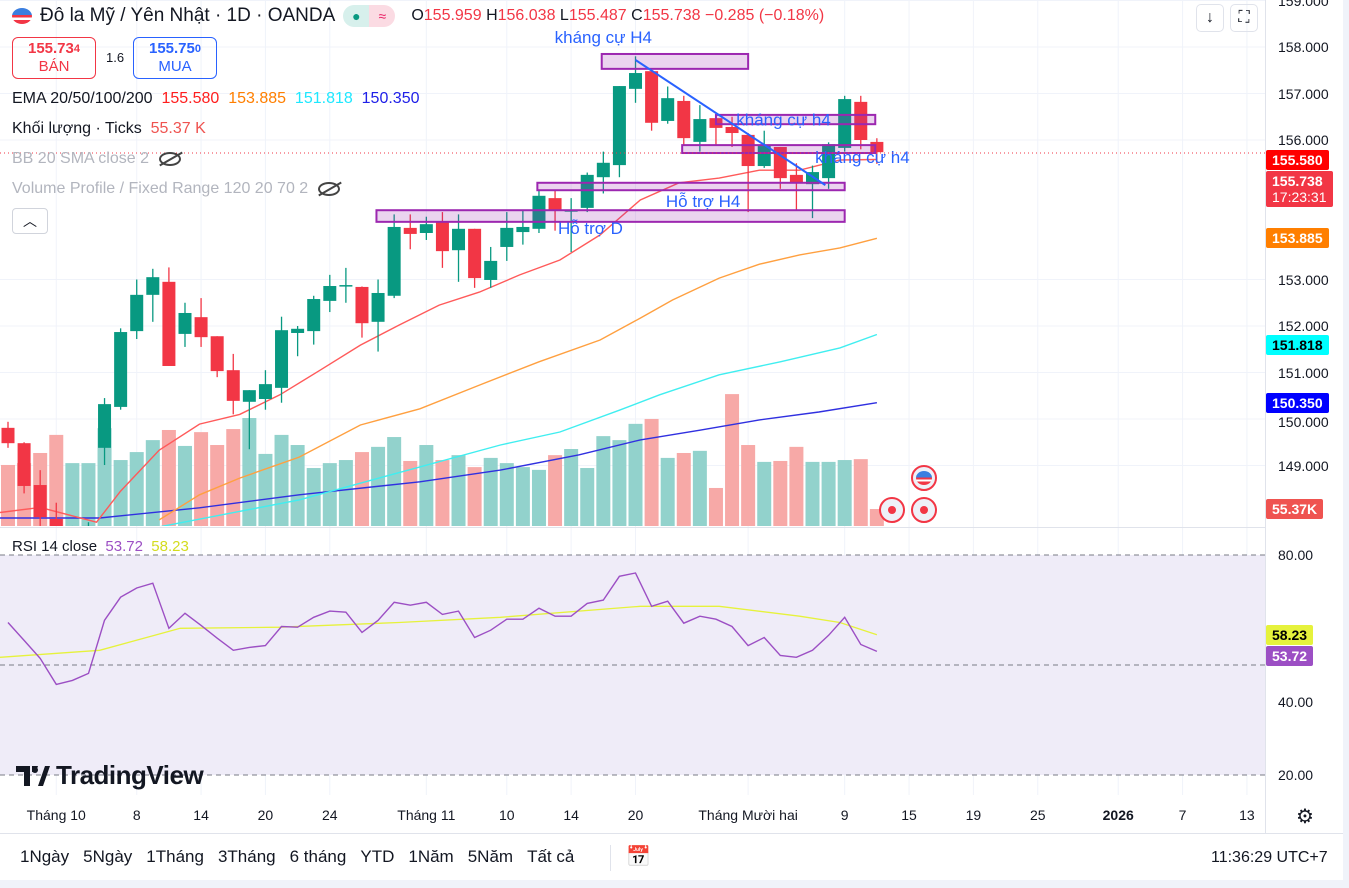 This screenshot has width=1349, height=888. Describe the element at coordinates (175, 856) in the screenshot. I see `range-button-2: 1Tháng` at that location.